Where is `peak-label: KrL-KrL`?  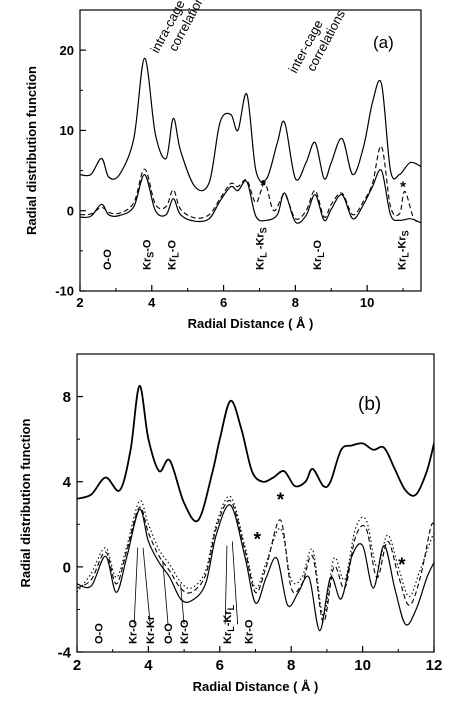
peak-label: KrL-KrL is located at coordinates (229, 624).